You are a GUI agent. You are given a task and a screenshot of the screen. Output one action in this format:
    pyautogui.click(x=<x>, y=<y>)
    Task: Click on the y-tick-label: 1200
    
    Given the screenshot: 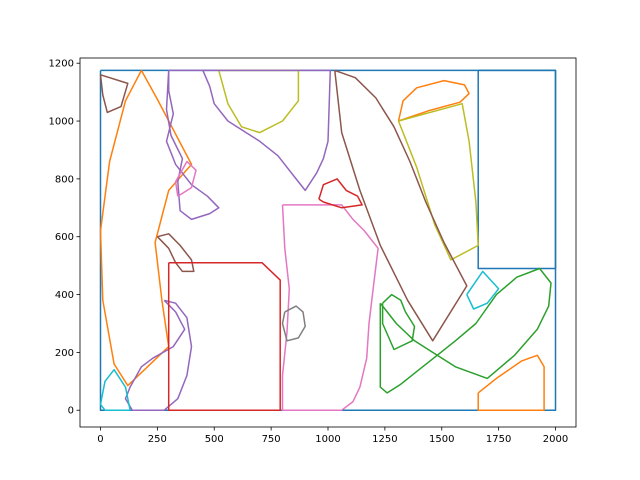 What is the action you would take?
    pyautogui.click(x=61, y=64)
    